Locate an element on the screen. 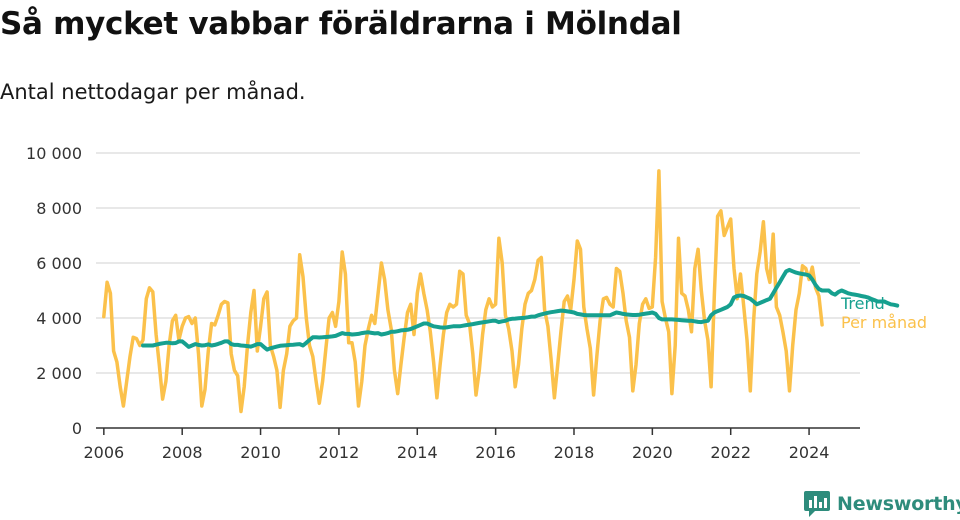  brand-logo: Newsworthy is located at coordinates (881, 504).